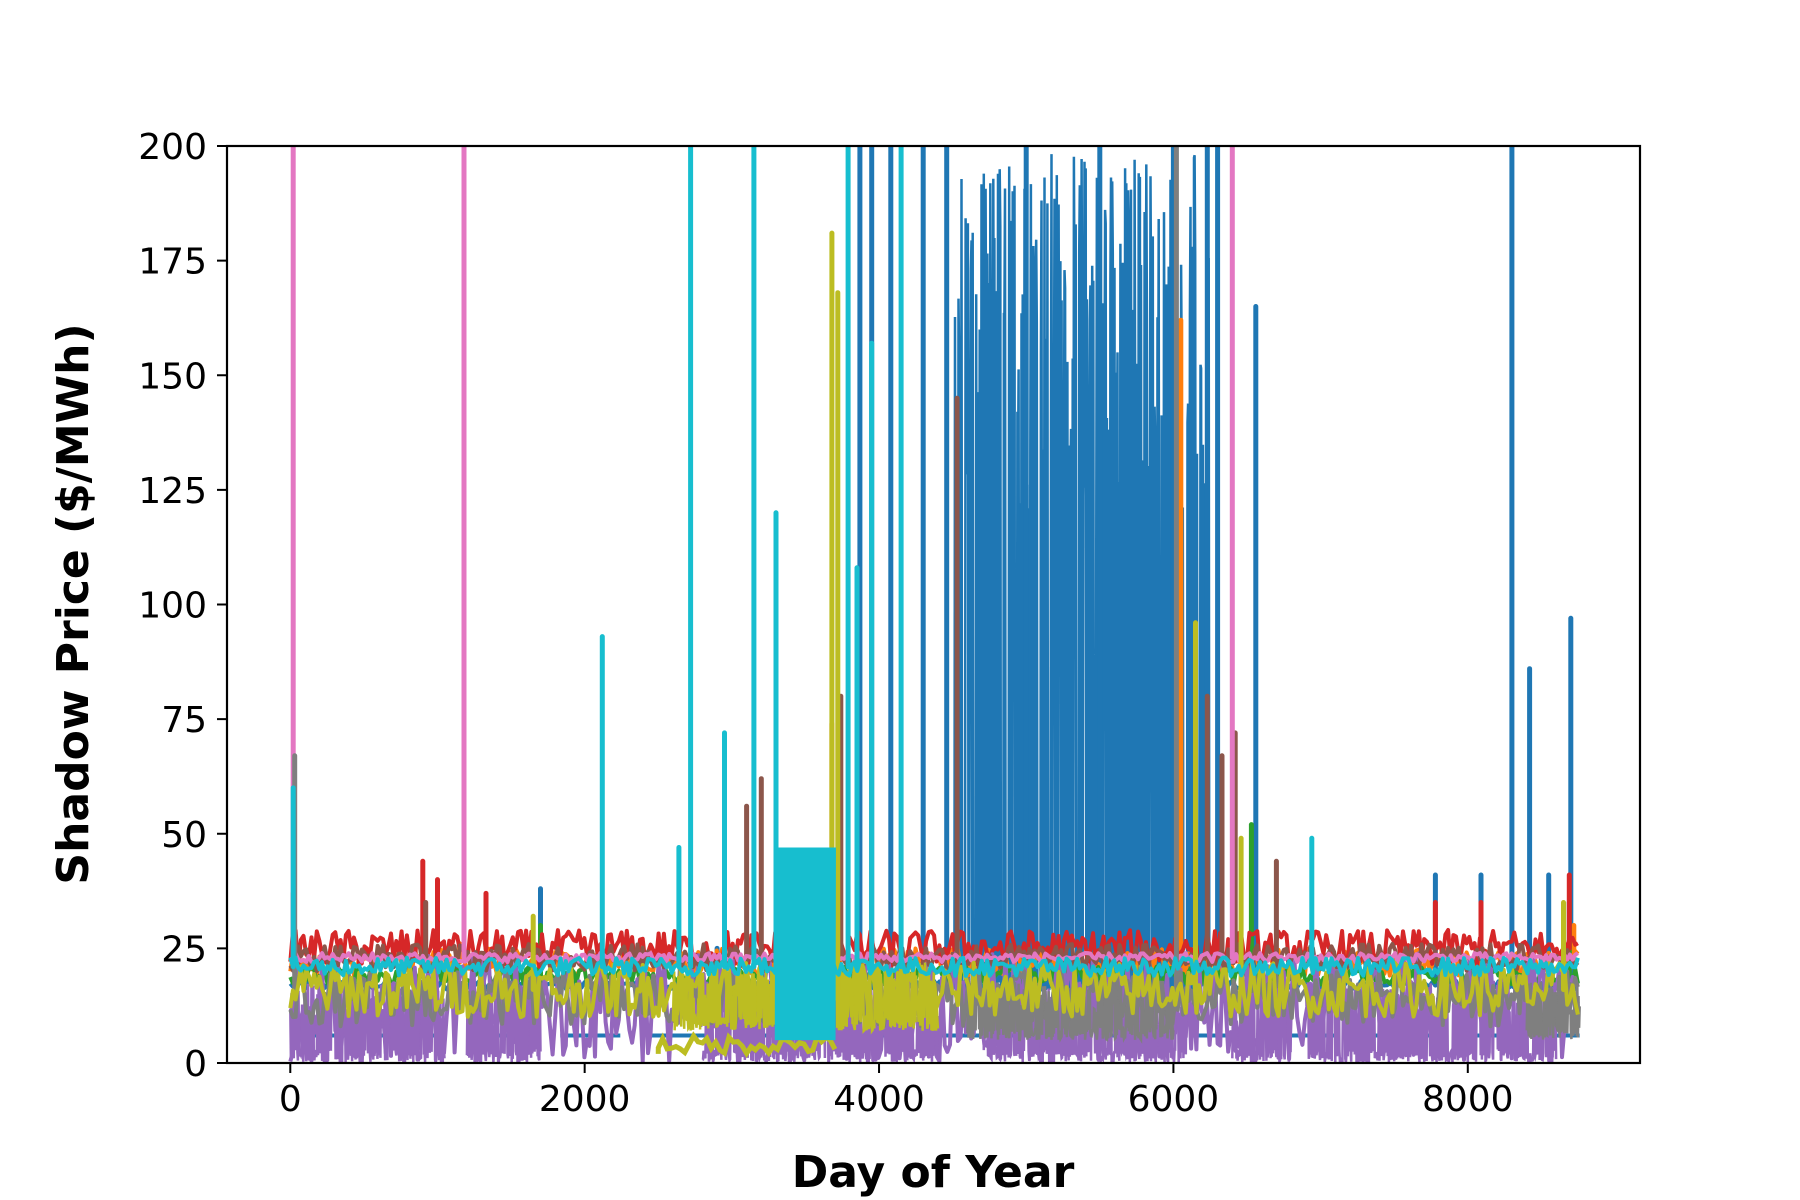 This screenshot has width=1800, height=1200. Describe the element at coordinates (195, 1064) in the screenshot. I see `y-tick-label: 0` at that location.